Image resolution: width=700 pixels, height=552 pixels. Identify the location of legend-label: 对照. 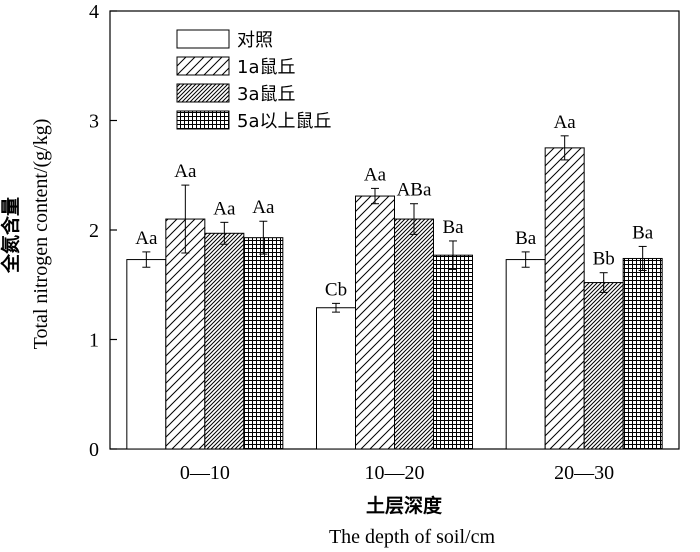
(255, 40).